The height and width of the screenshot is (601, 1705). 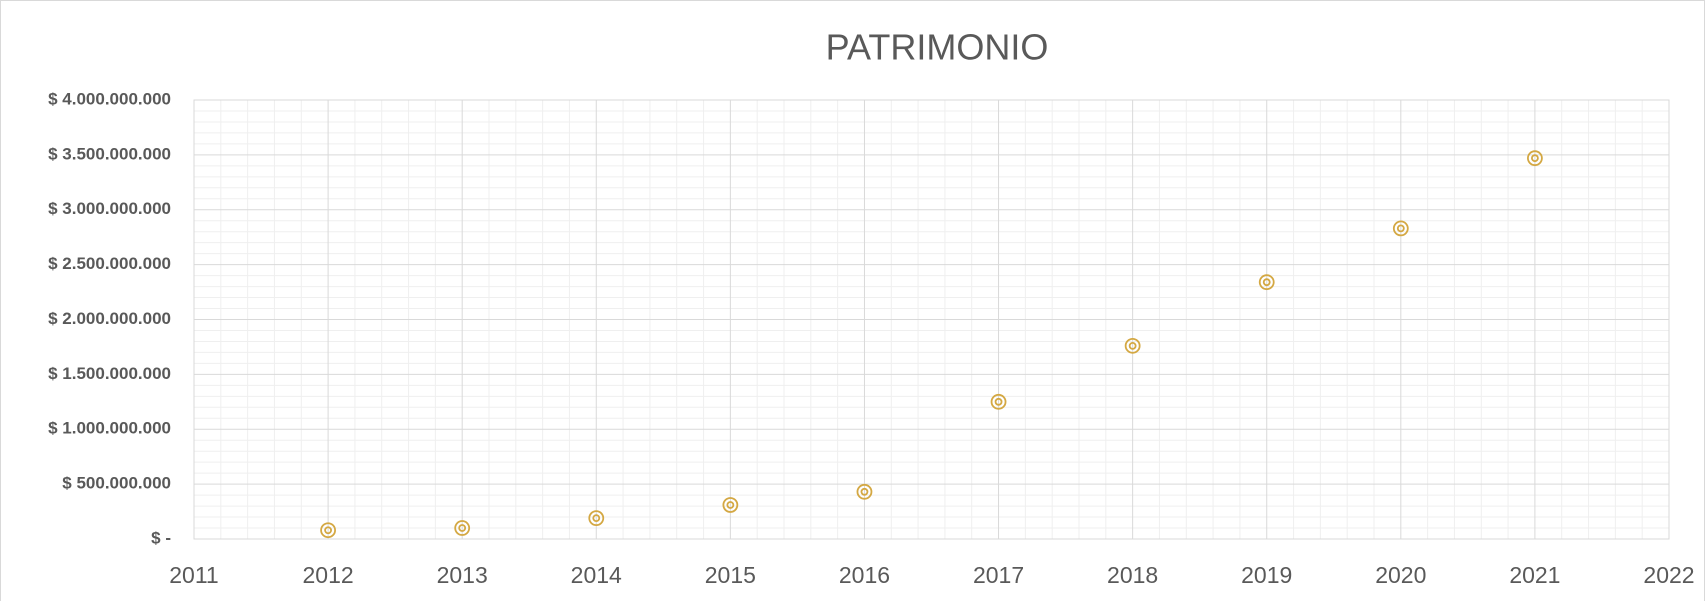 I want to click on x-tick-label: 2011, so click(x=193, y=575).